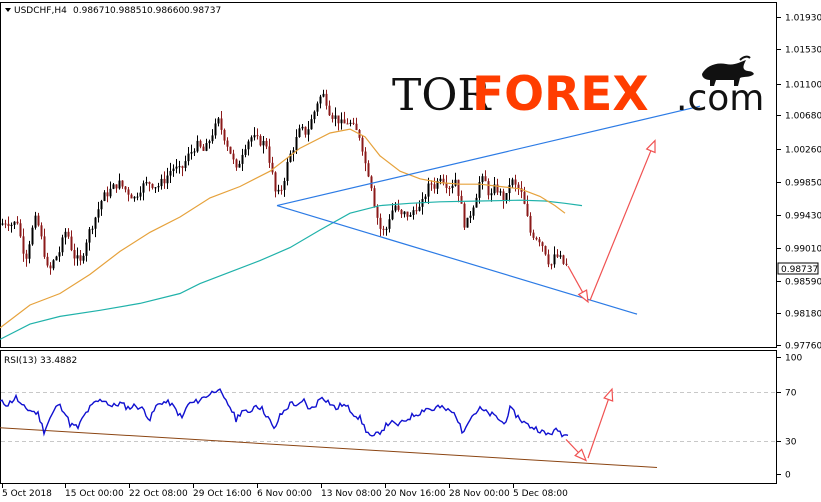 The width and height of the screenshot is (821, 502). Describe the element at coordinates (803, 19) in the screenshot. I see `price-tick-1: 1.01930` at that location.